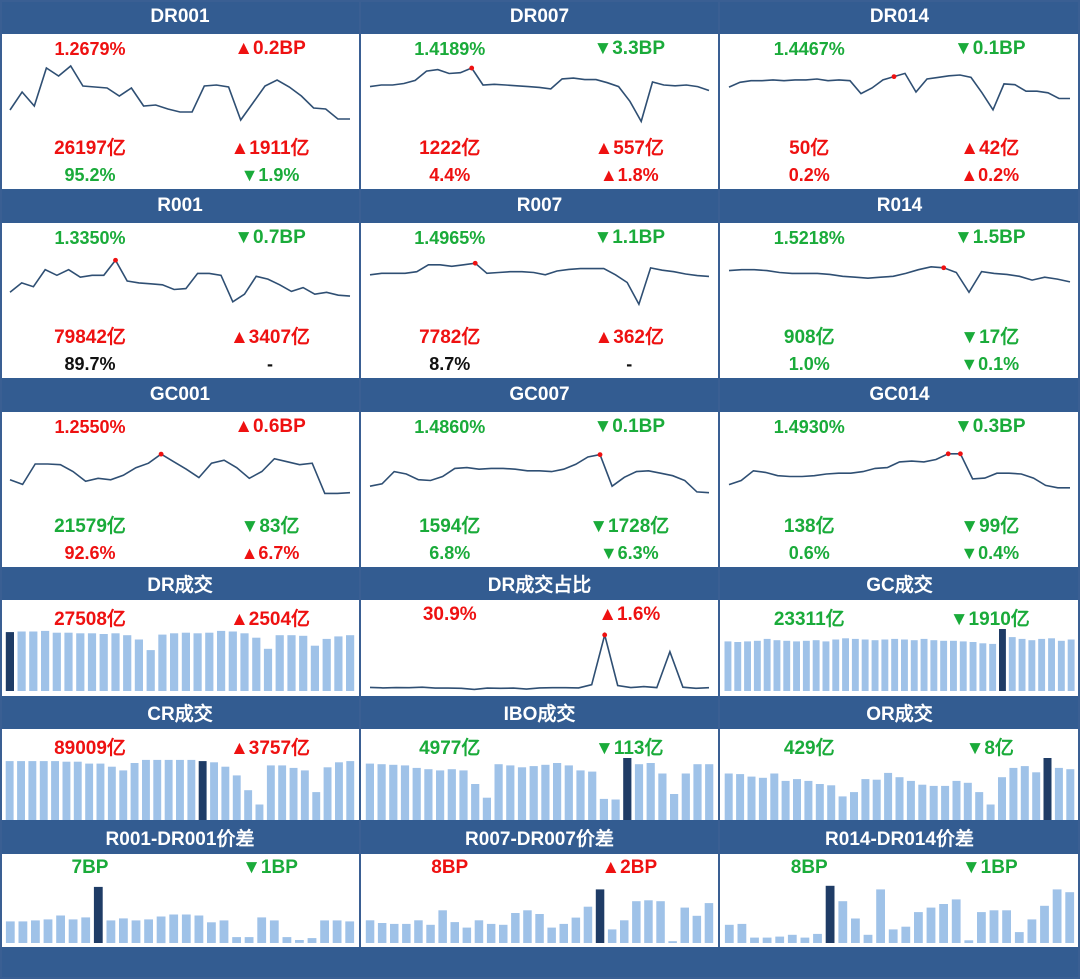  Describe the element at coordinates (270, 619) in the screenshot. I see `volume-change: ▲2504亿` at that location.